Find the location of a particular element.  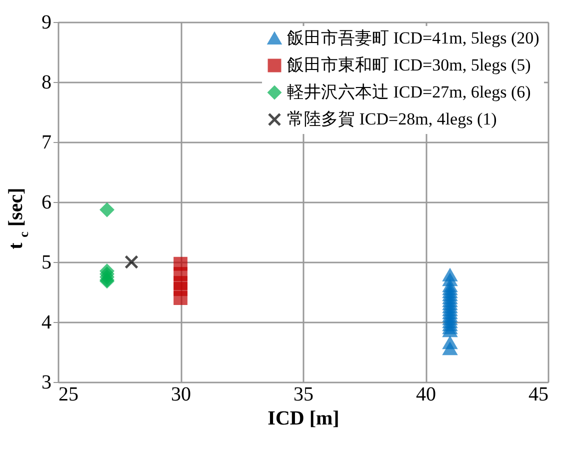

x-tick-label: 40 is located at coordinates (426, 395).